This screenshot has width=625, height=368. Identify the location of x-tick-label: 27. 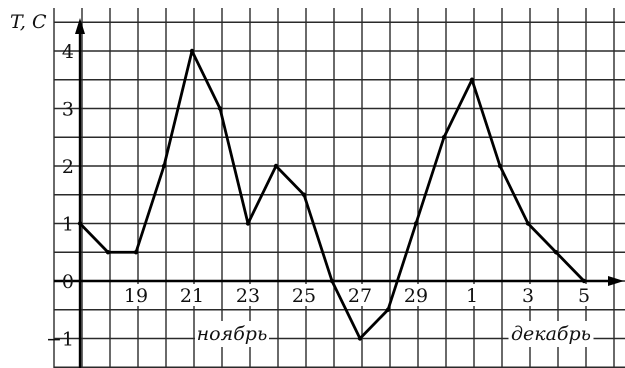
(360, 296).